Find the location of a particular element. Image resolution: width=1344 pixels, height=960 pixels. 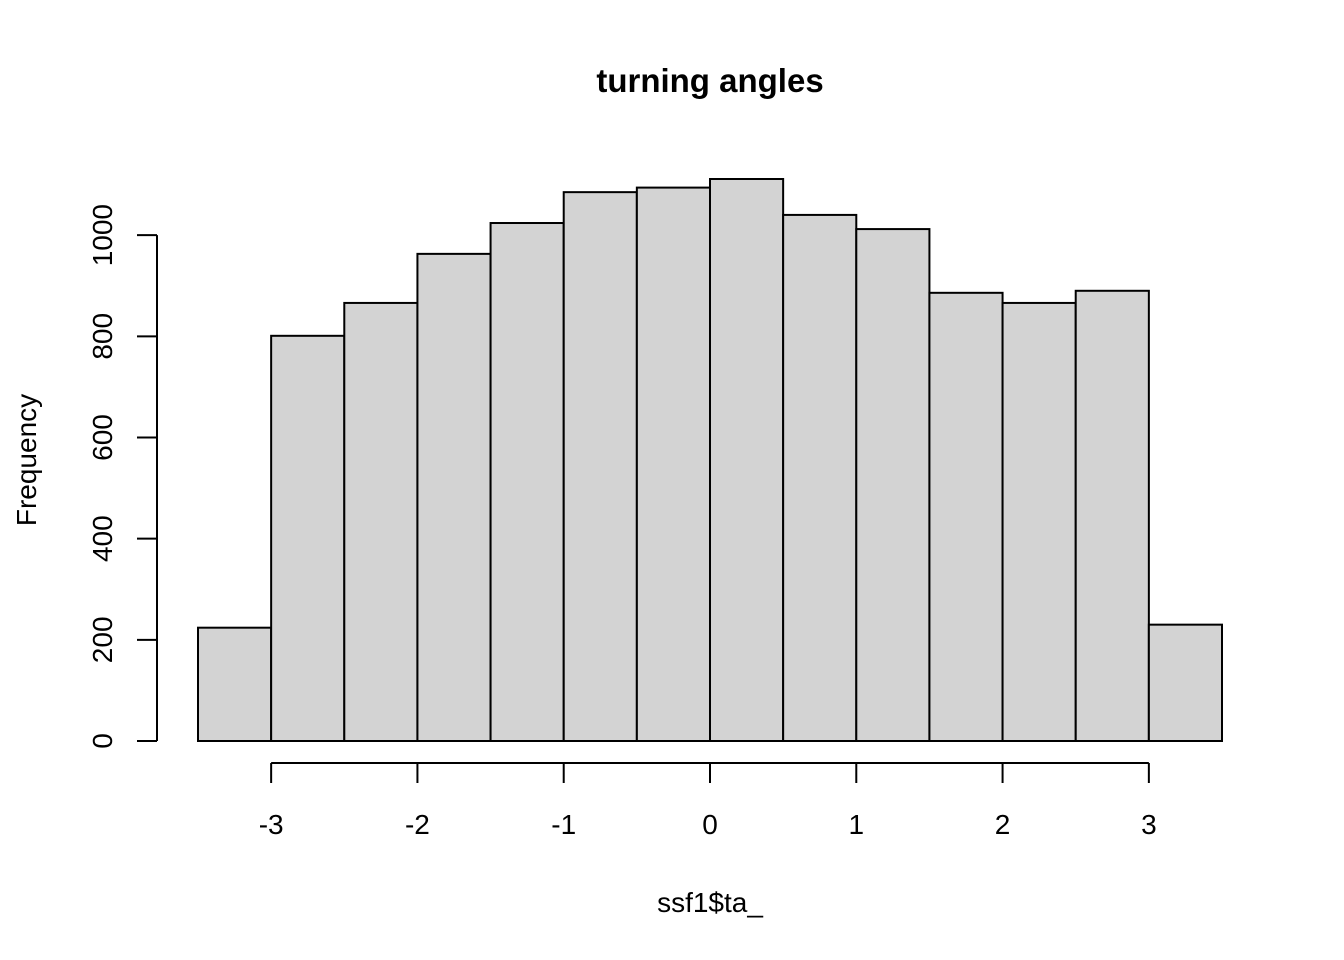

x-tick-label: -3 is located at coordinates (271, 824).